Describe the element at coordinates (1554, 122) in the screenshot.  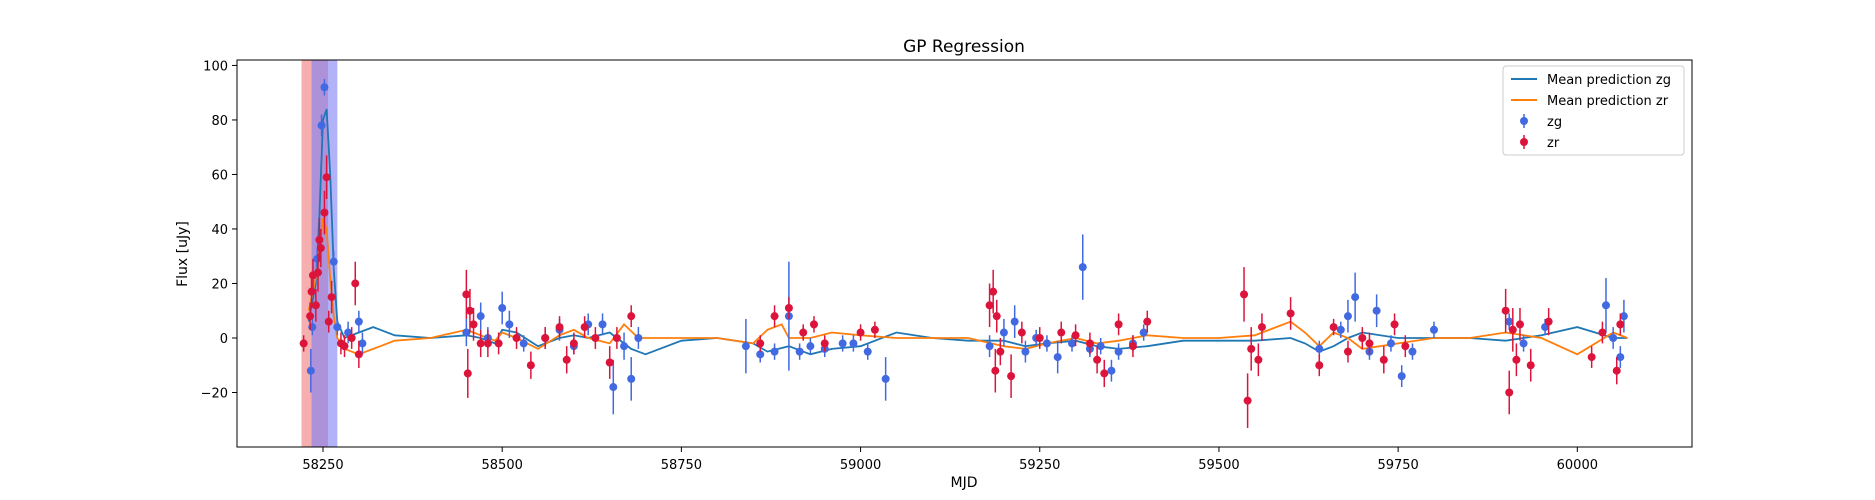
I see `legend-label: zg` at that location.